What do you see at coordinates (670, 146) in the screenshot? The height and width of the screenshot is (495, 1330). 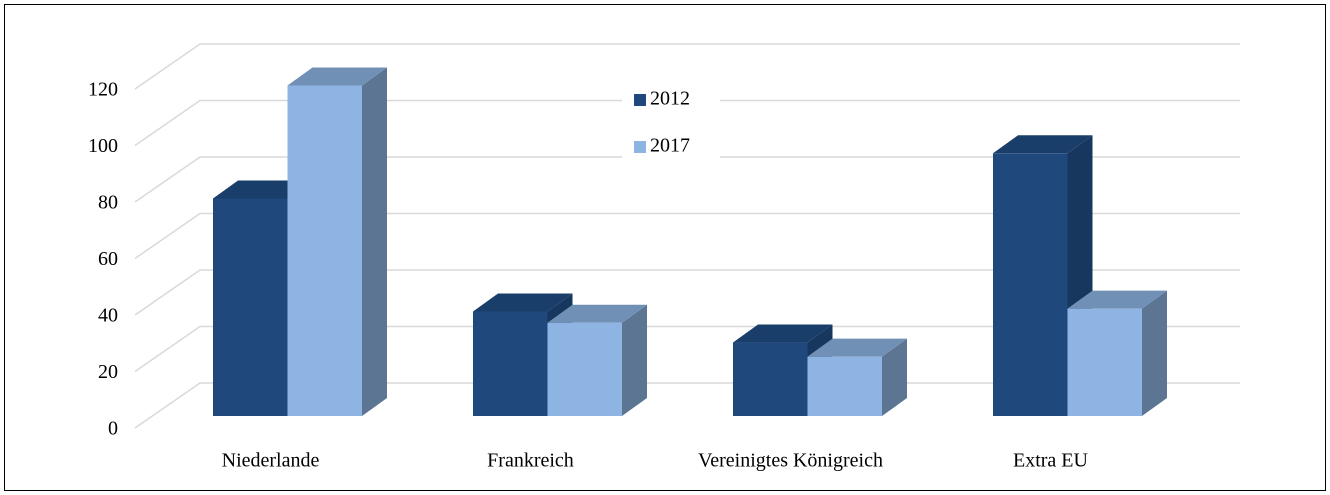 I see `legend-label: 2017` at bounding box center [670, 146].